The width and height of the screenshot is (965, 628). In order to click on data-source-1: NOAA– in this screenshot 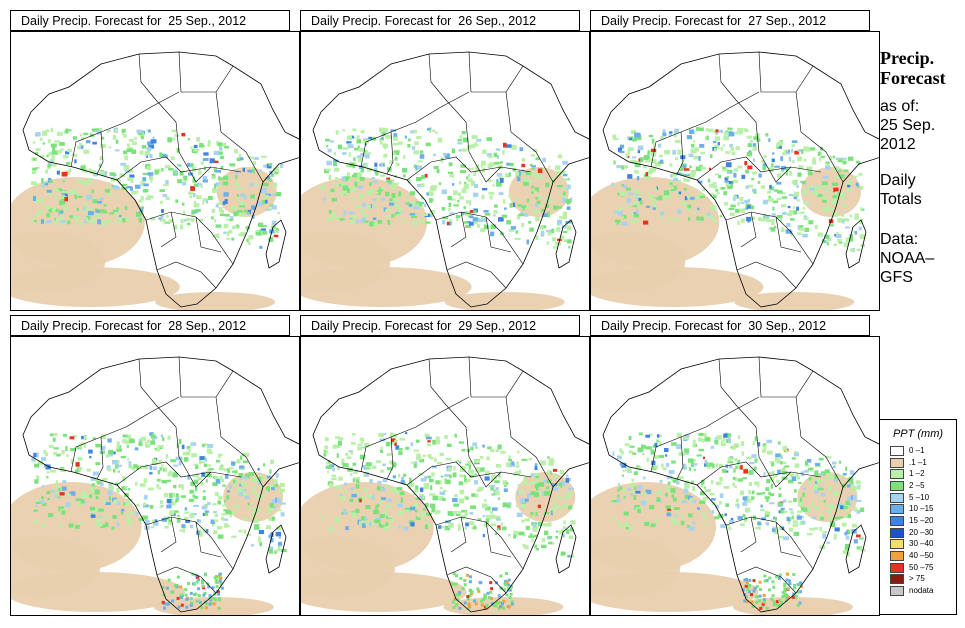, I will do `click(907, 258)`.